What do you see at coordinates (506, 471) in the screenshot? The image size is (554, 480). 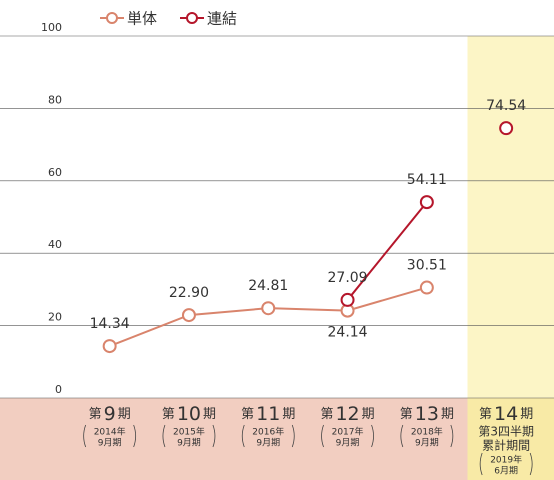 I see `cat-period: 6月期` at bounding box center [506, 471].